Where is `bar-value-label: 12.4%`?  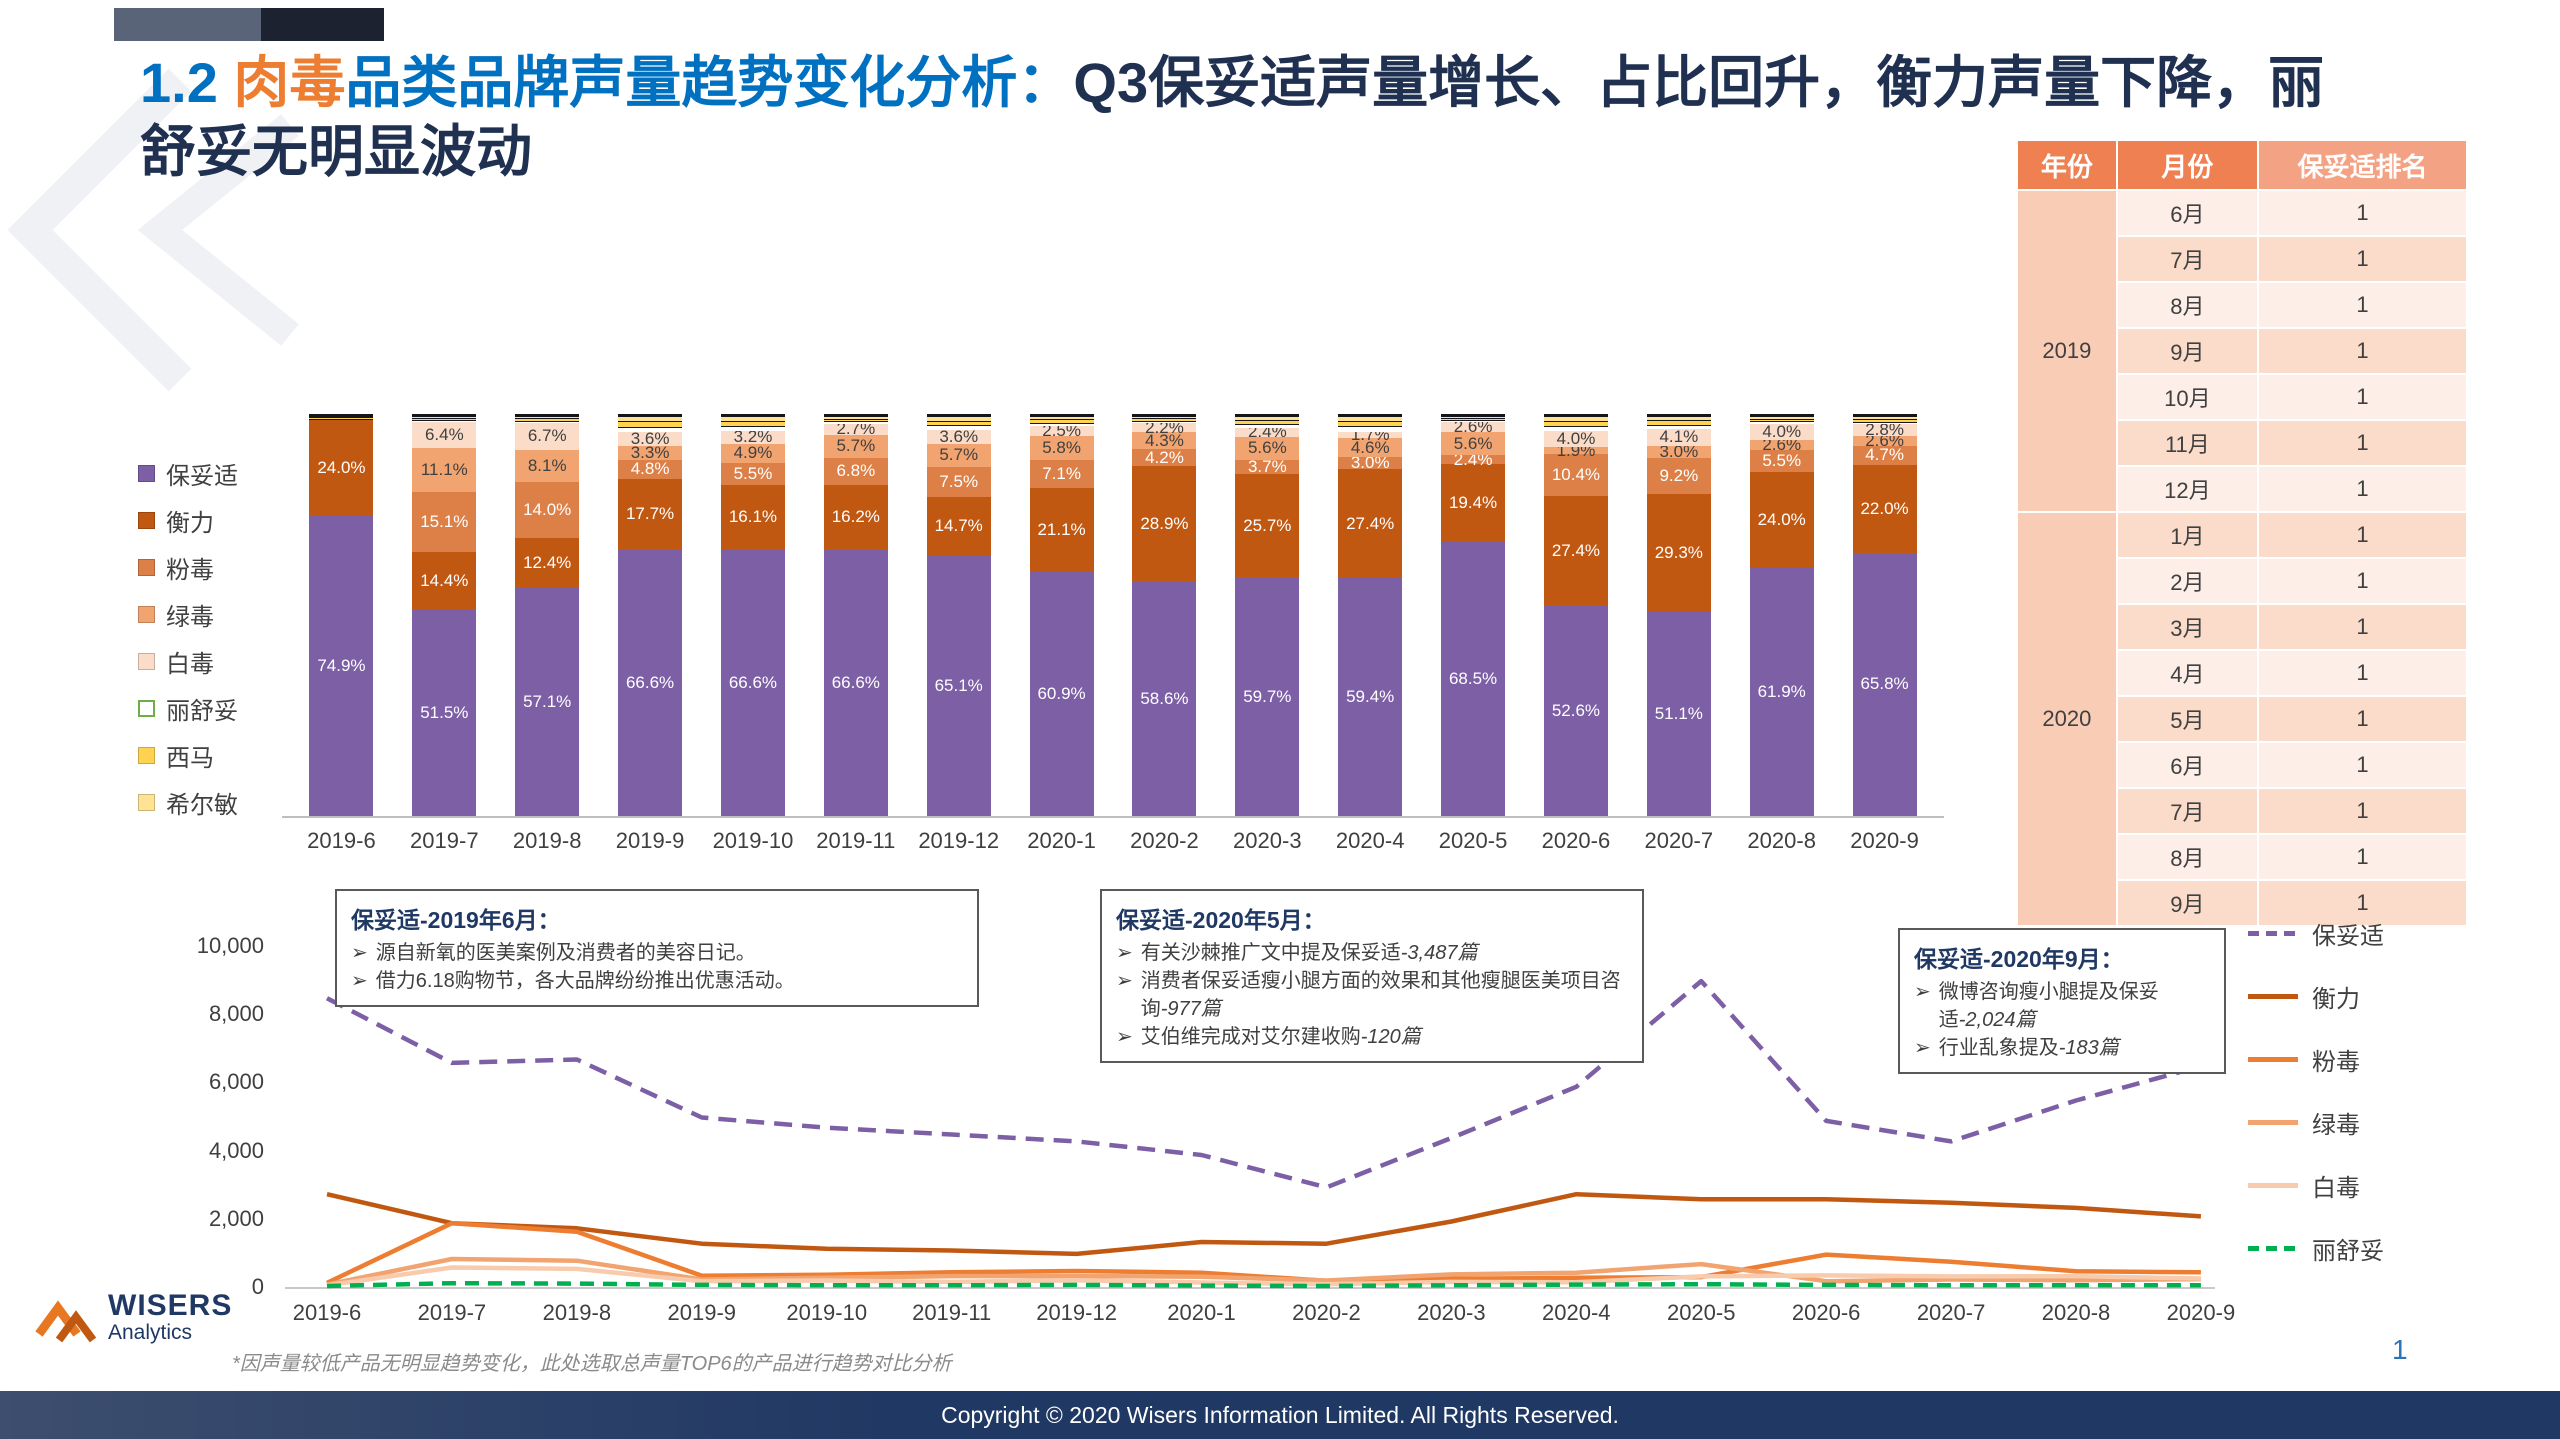
bar-value-label: 12.4% is located at coordinates (547, 562).